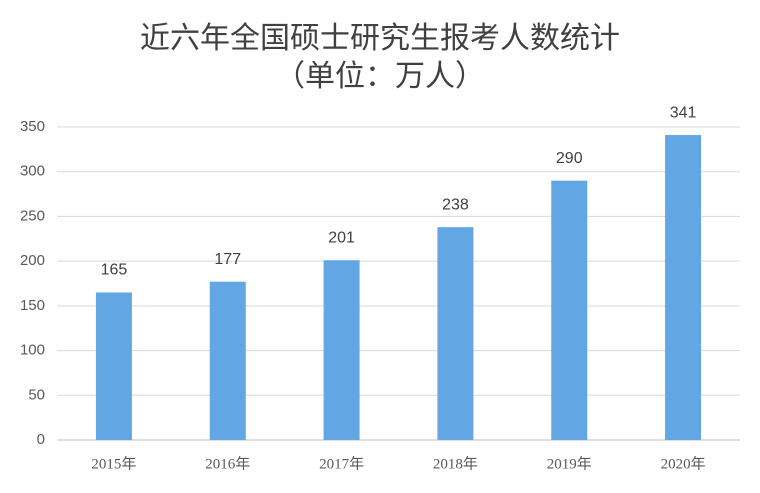  Describe the element at coordinates (32, 215) in the screenshot. I see `y-tick-label: 250` at that location.